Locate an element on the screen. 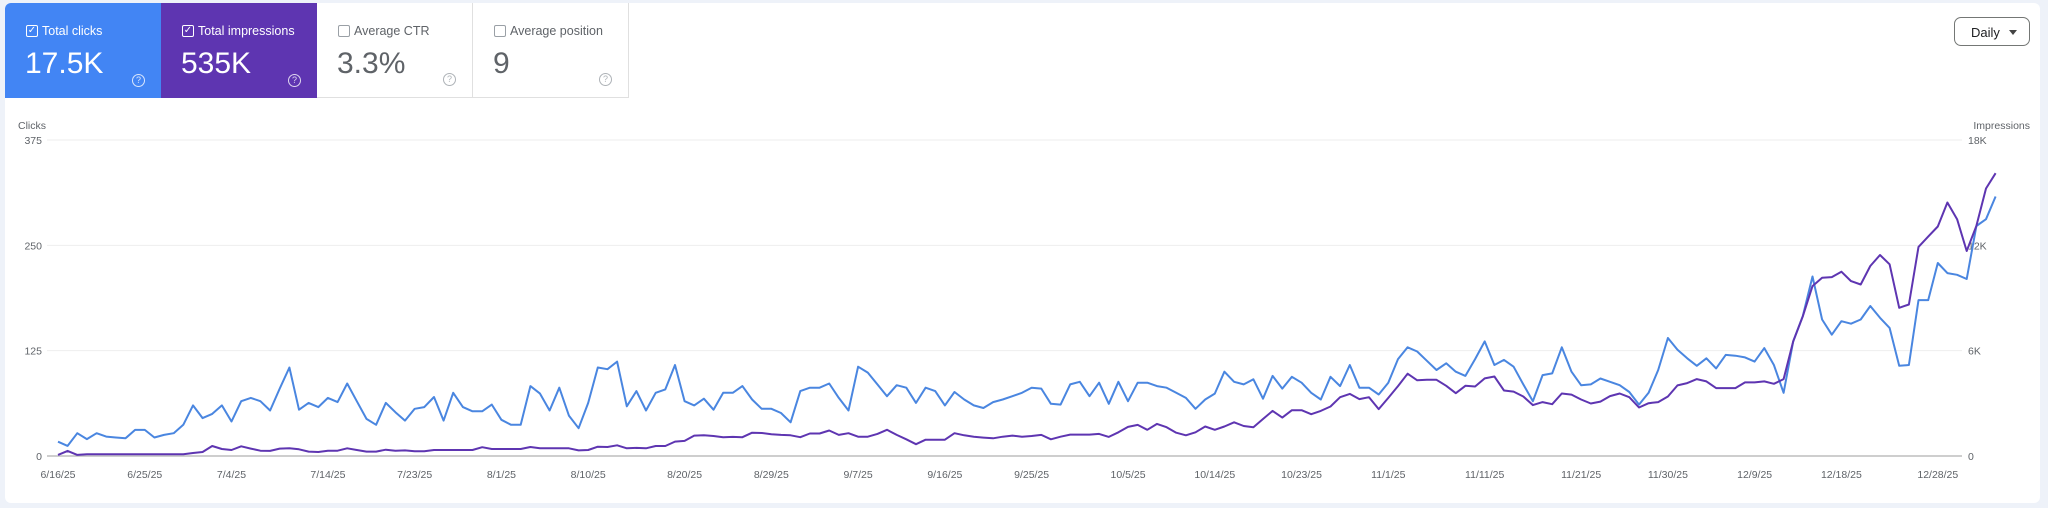 The height and width of the screenshot is (508, 2048). caret-down-icon is located at coordinates (2013, 32).